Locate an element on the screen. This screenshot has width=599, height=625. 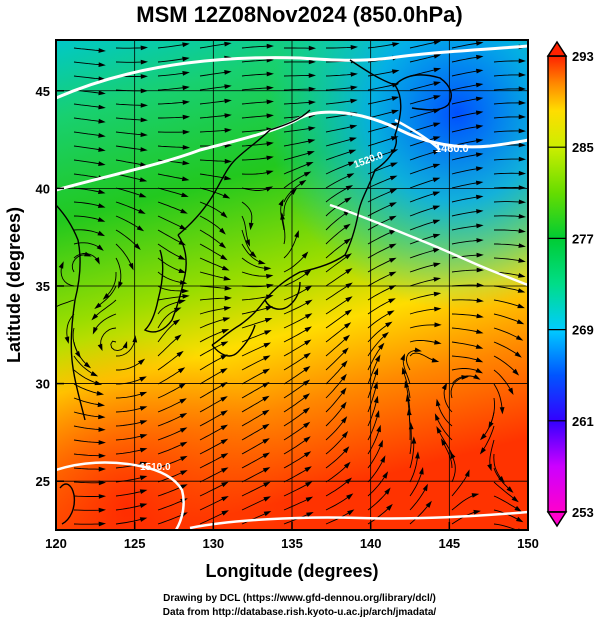
x-axis-label: Longitude (degrees) is located at coordinates (291, 571).